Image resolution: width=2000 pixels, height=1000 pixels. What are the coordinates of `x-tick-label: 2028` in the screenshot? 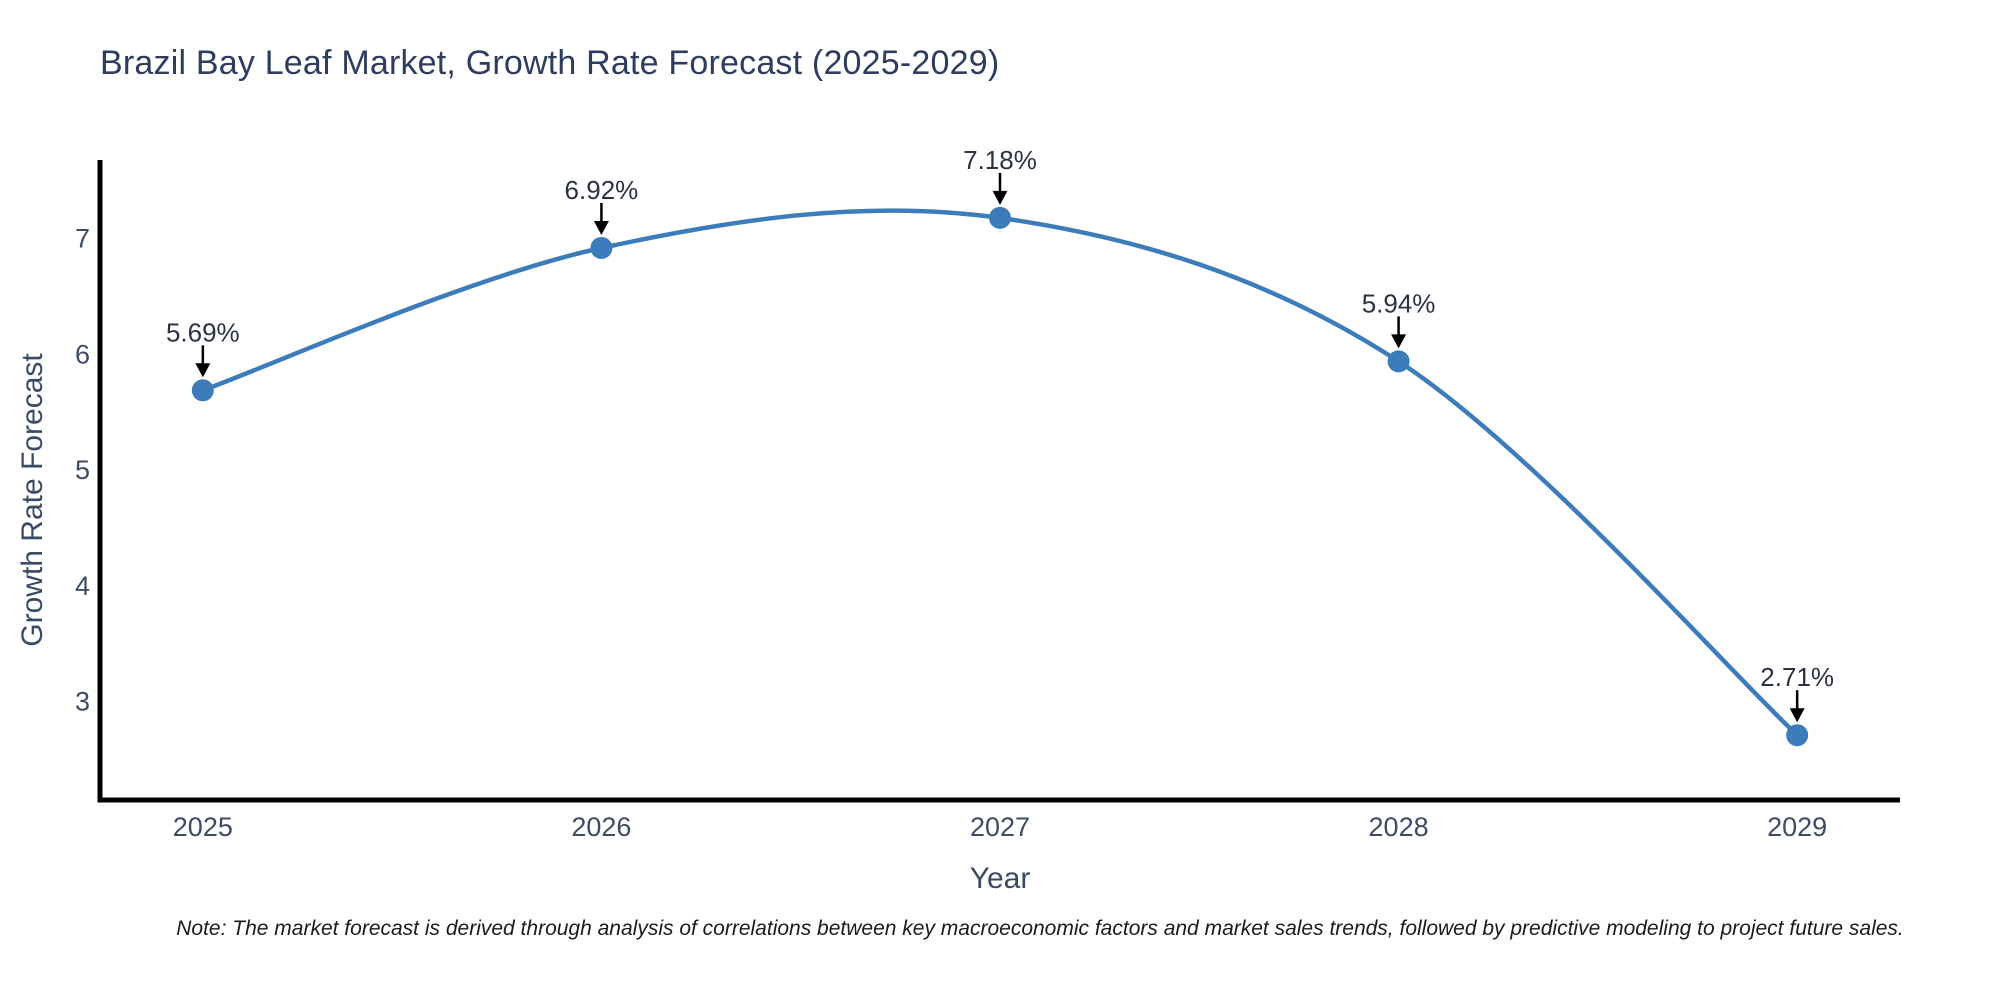 It's located at (1399, 827).